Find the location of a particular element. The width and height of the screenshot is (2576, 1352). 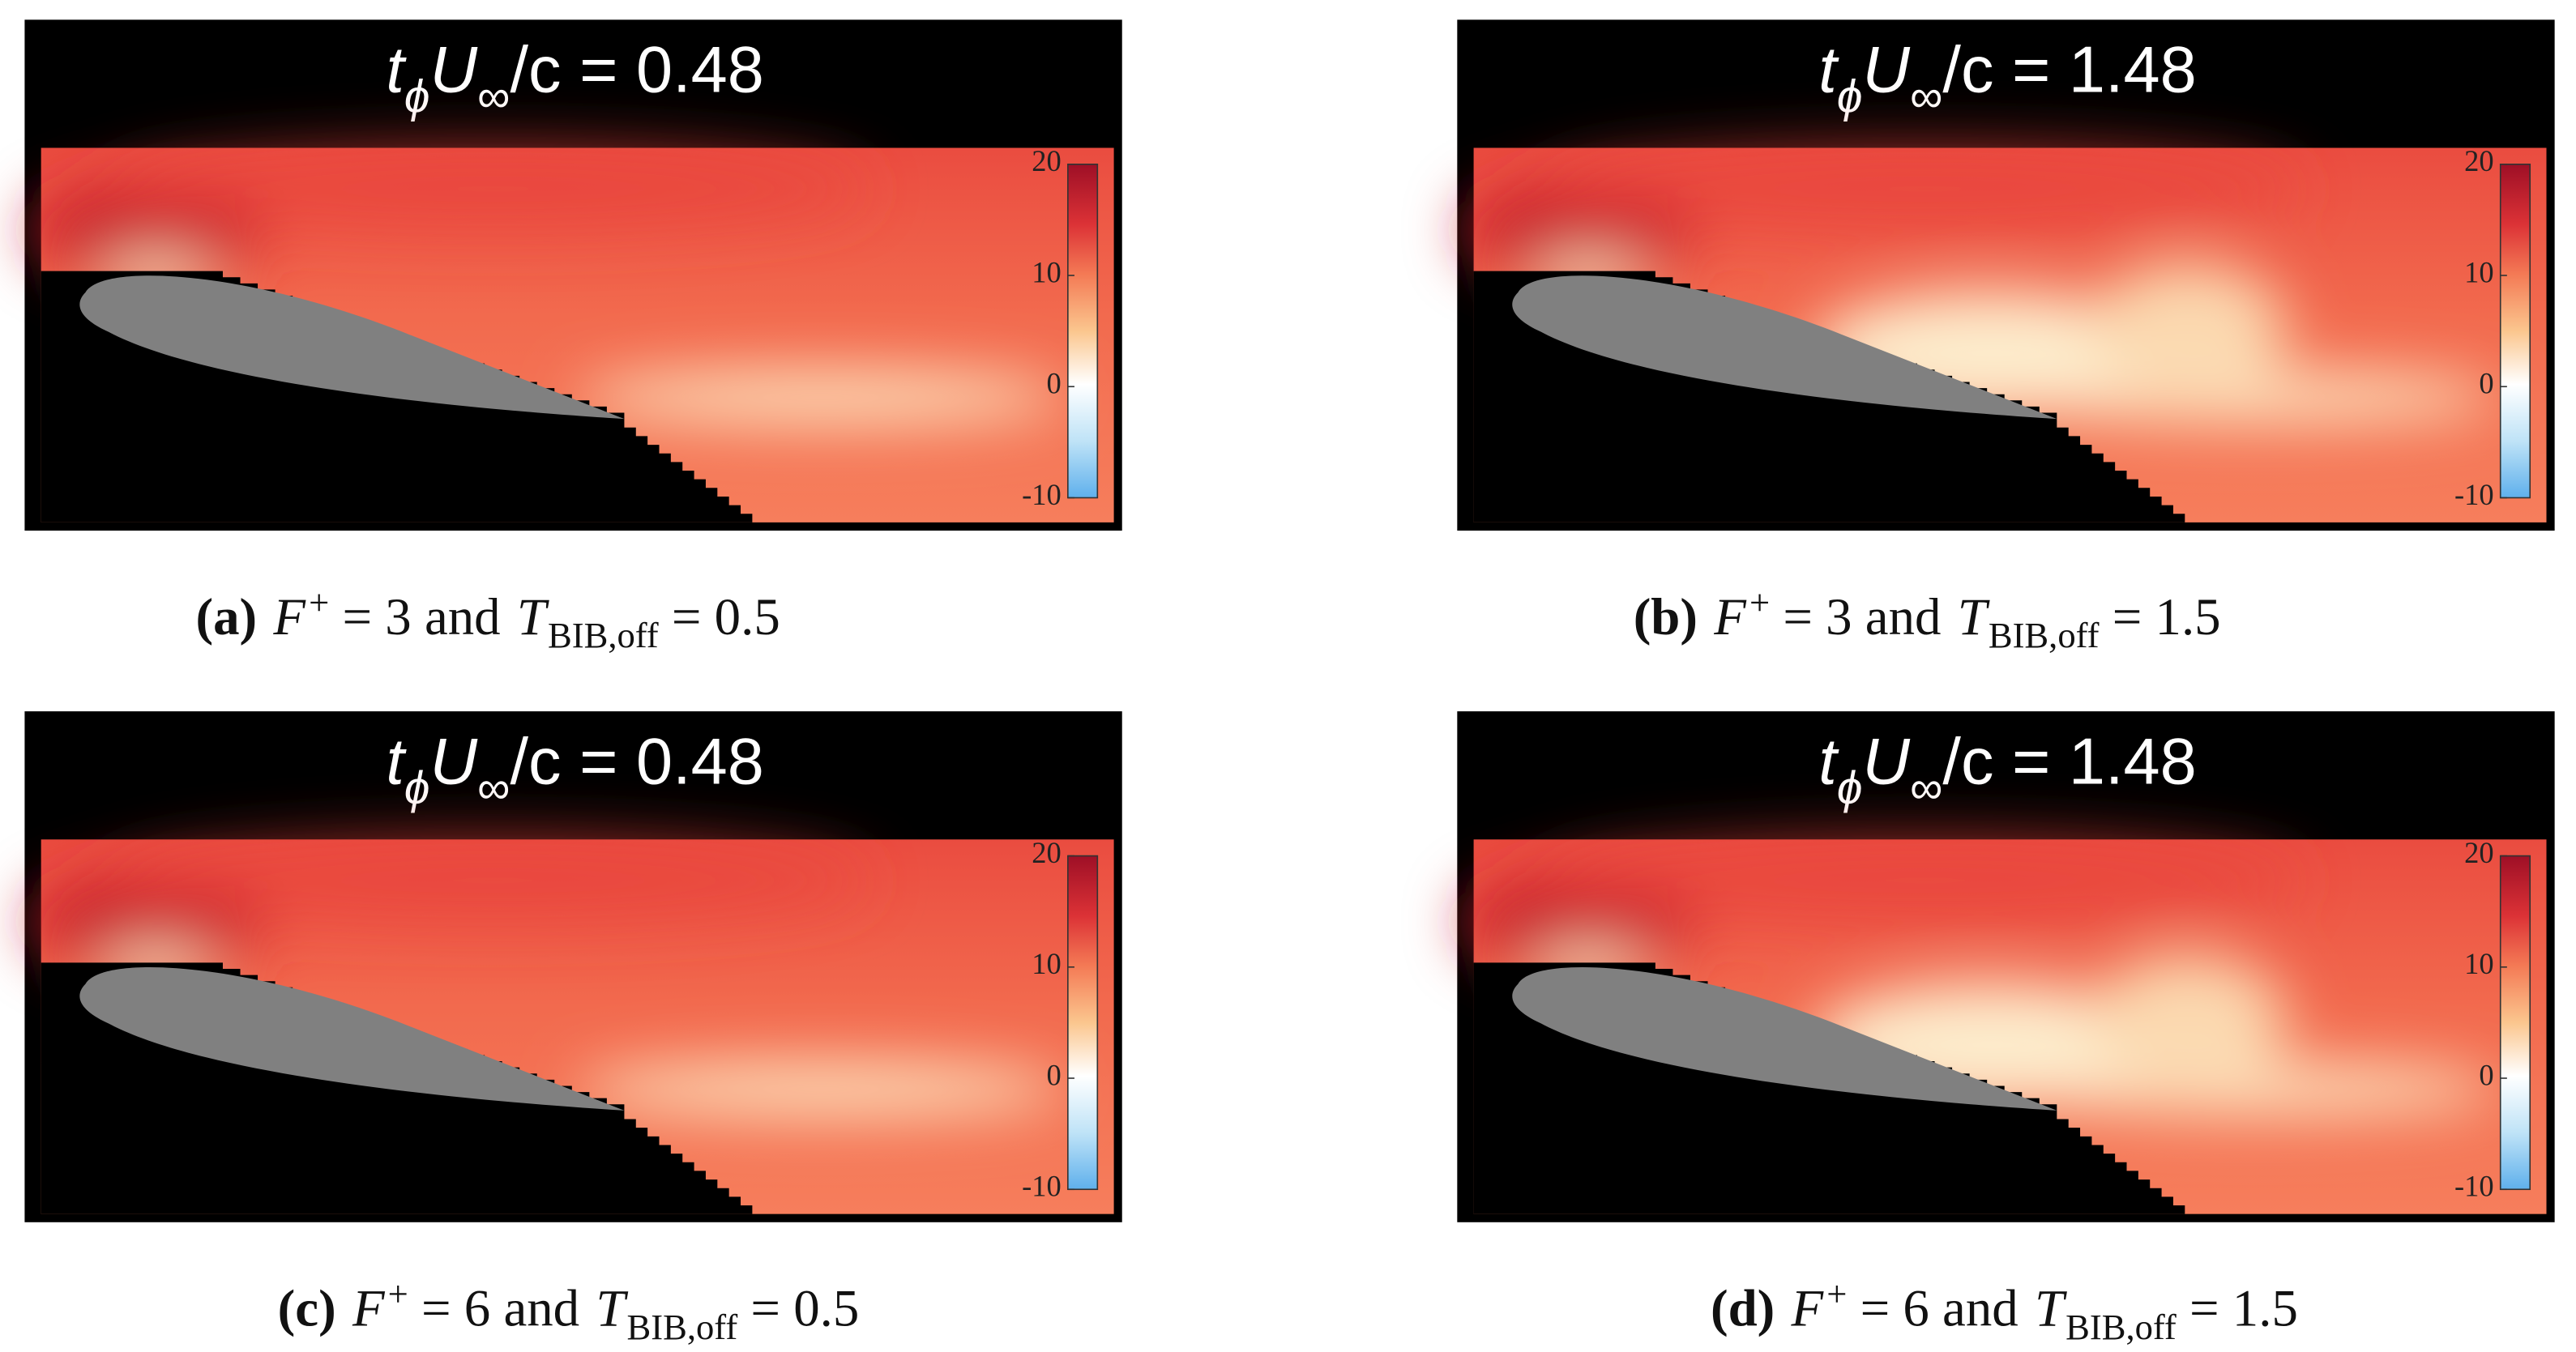

caption-part: (a) is located at coordinates (227, 617).